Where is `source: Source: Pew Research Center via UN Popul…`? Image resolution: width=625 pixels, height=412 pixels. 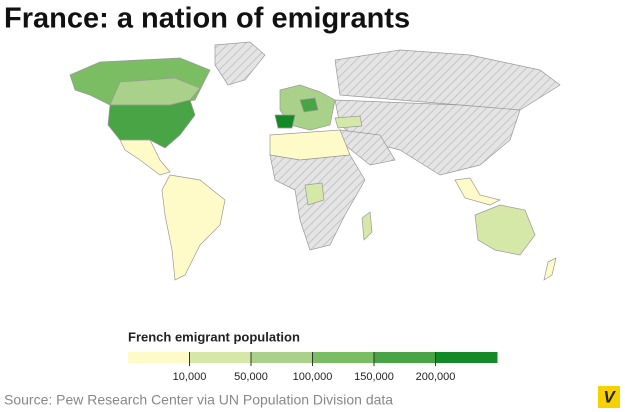
source: Source: Pew Research Center via UN Popul… is located at coordinates (198, 400).